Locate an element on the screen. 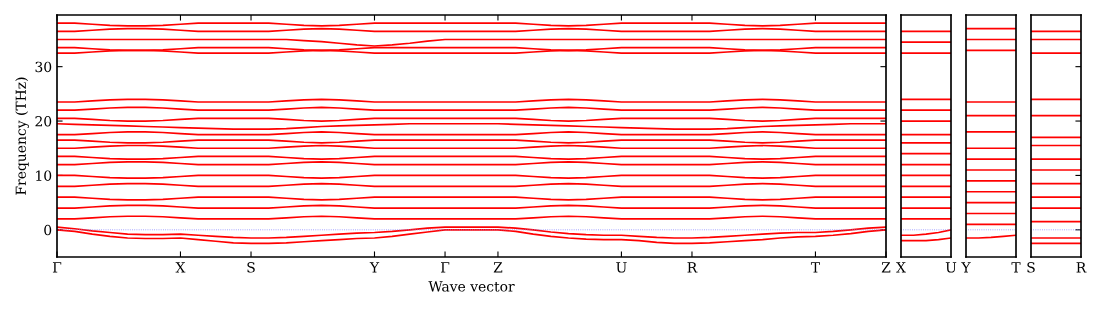  y-axis-title: Frequency (THz) is located at coordinates (22, 136).